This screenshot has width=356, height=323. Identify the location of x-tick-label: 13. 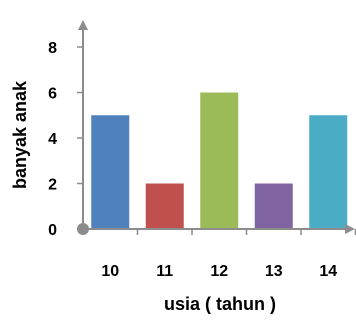
(274, 271).